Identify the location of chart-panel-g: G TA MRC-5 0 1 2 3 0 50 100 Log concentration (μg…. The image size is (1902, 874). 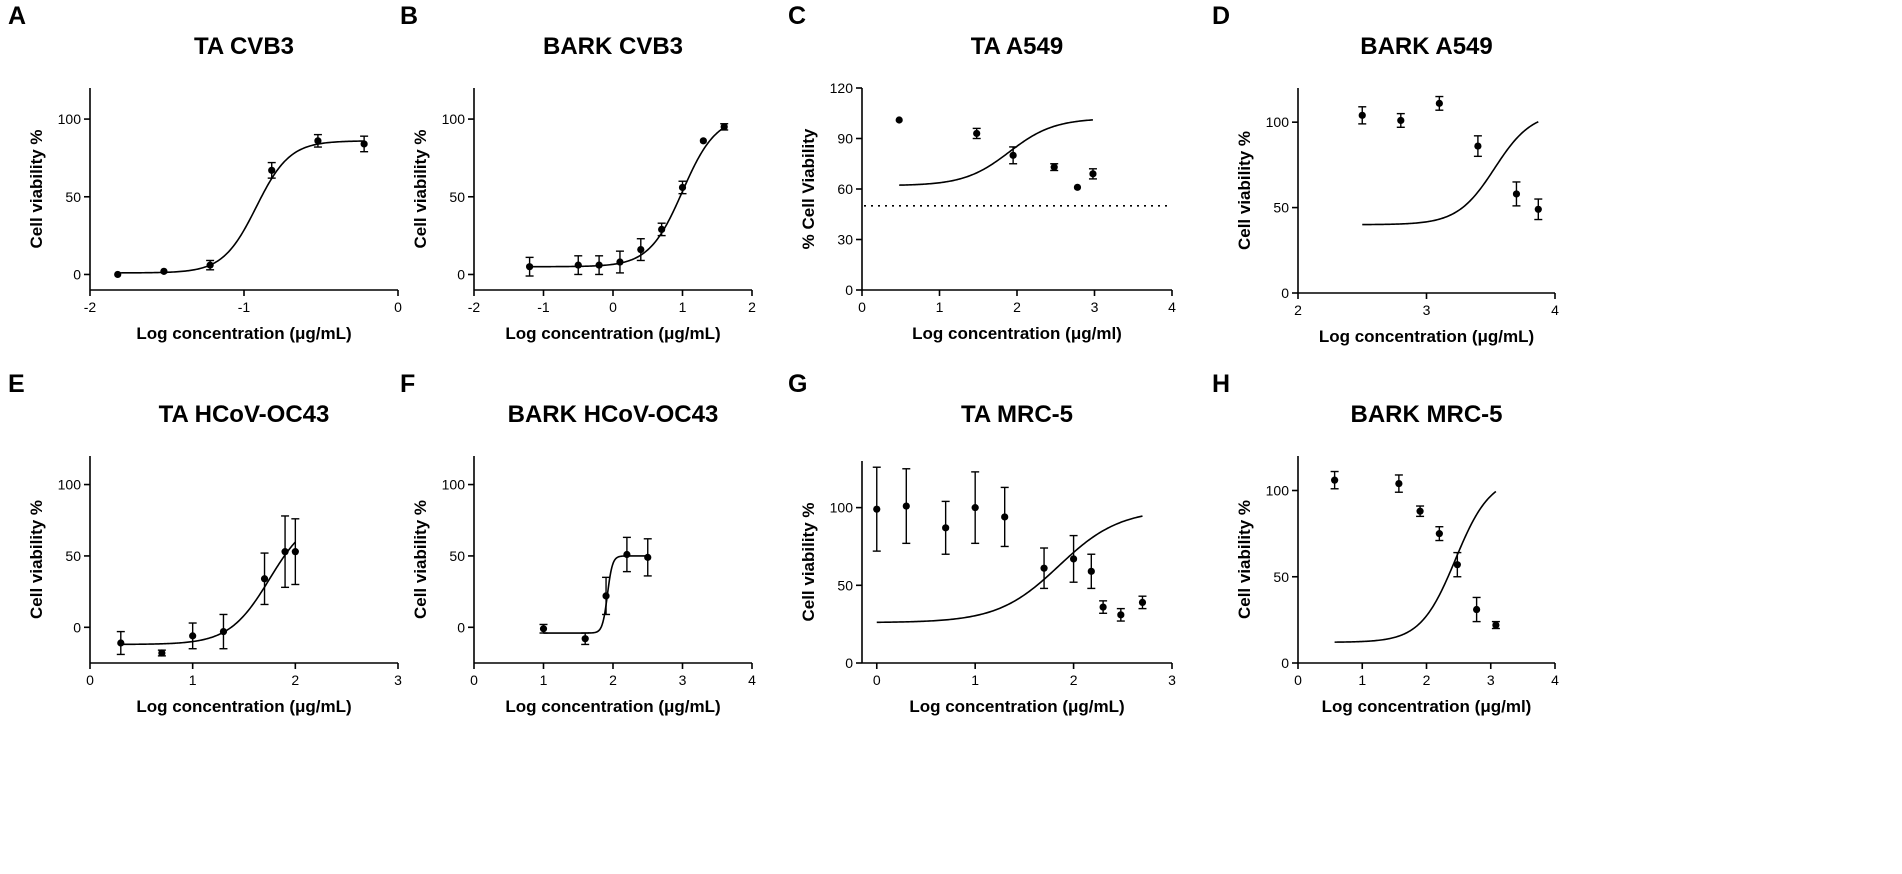
(982, 543).